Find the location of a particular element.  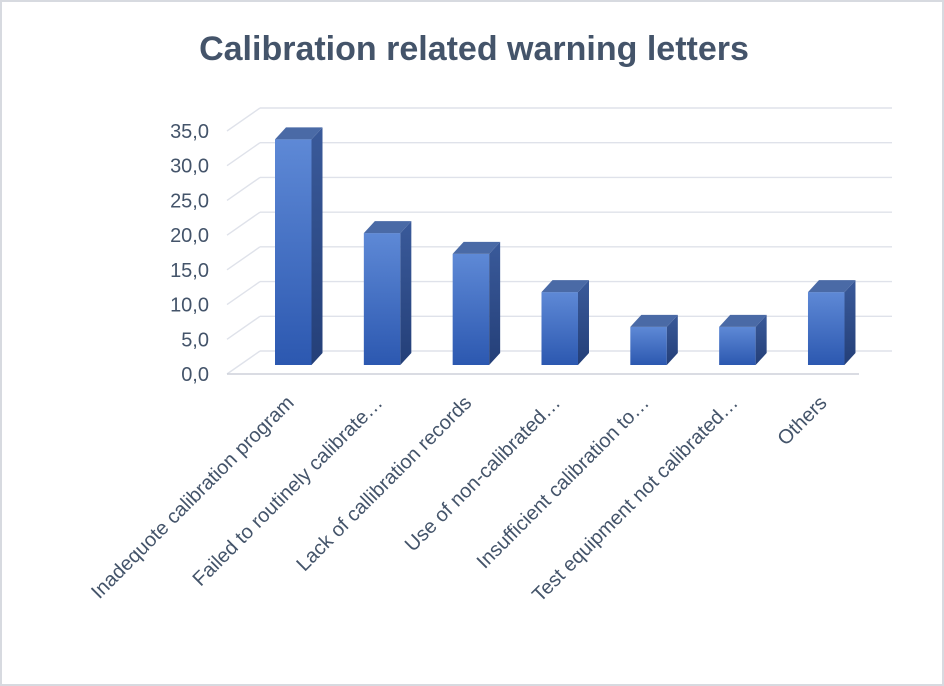

y-axis-tick-label: 5,0 is located at coordinates (195, 340).